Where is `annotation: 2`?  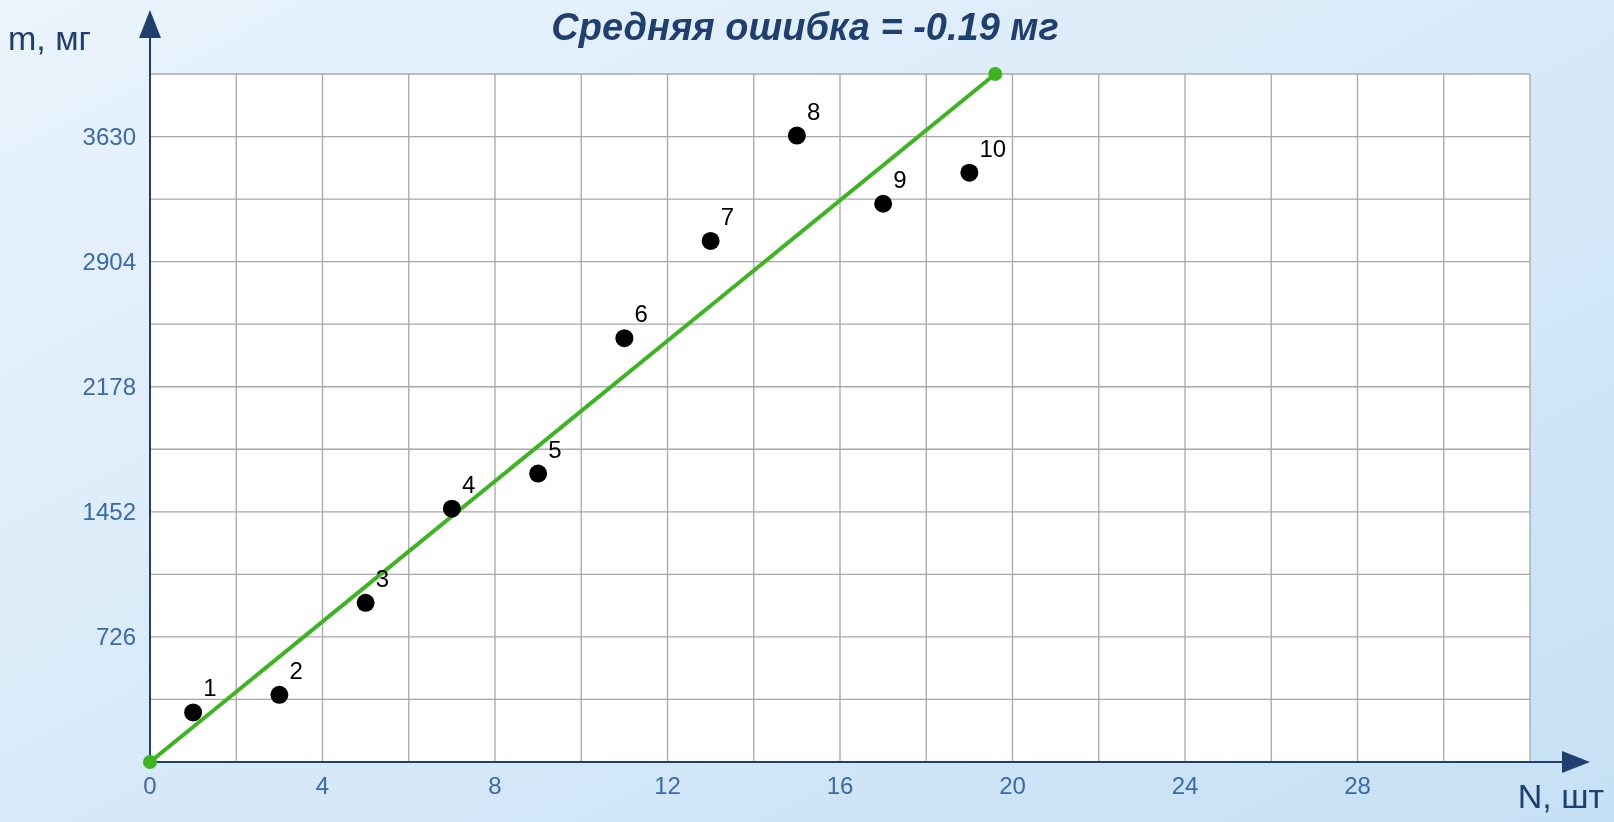 annotation: 2 is located at coordinates (296, 670).